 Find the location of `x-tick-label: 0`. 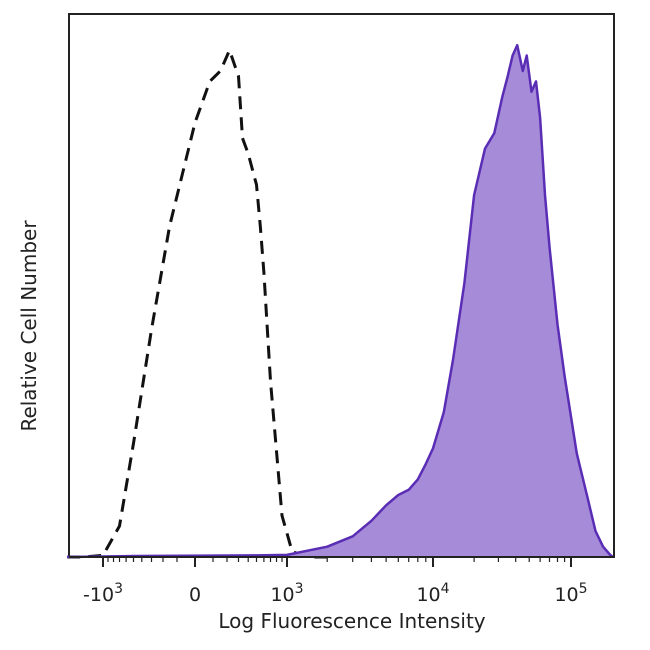

x-tick-label: 0 is located at coordinates (195, 595).